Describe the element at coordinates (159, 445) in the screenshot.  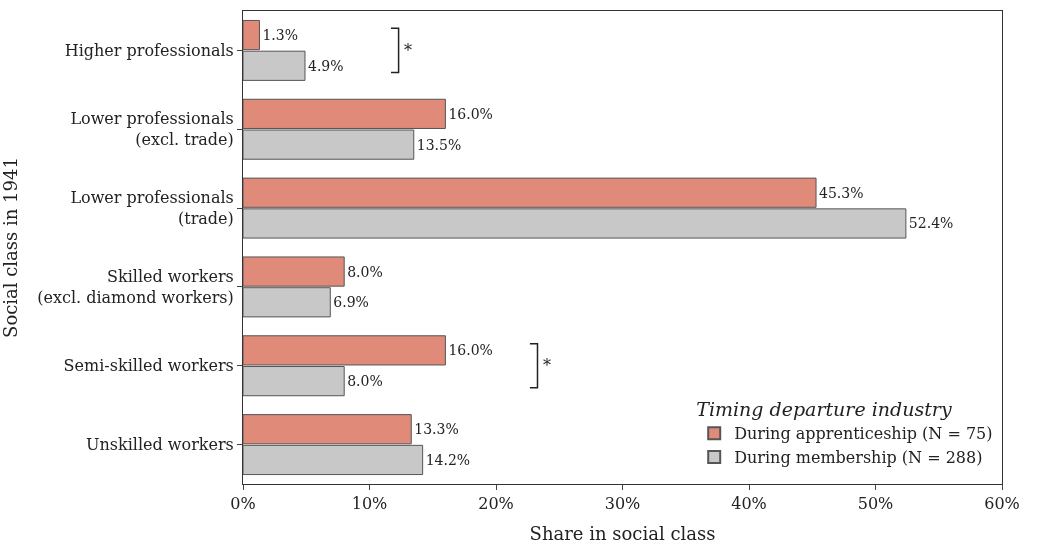
I see `y-tick-label: Unskilled workers` at that location.